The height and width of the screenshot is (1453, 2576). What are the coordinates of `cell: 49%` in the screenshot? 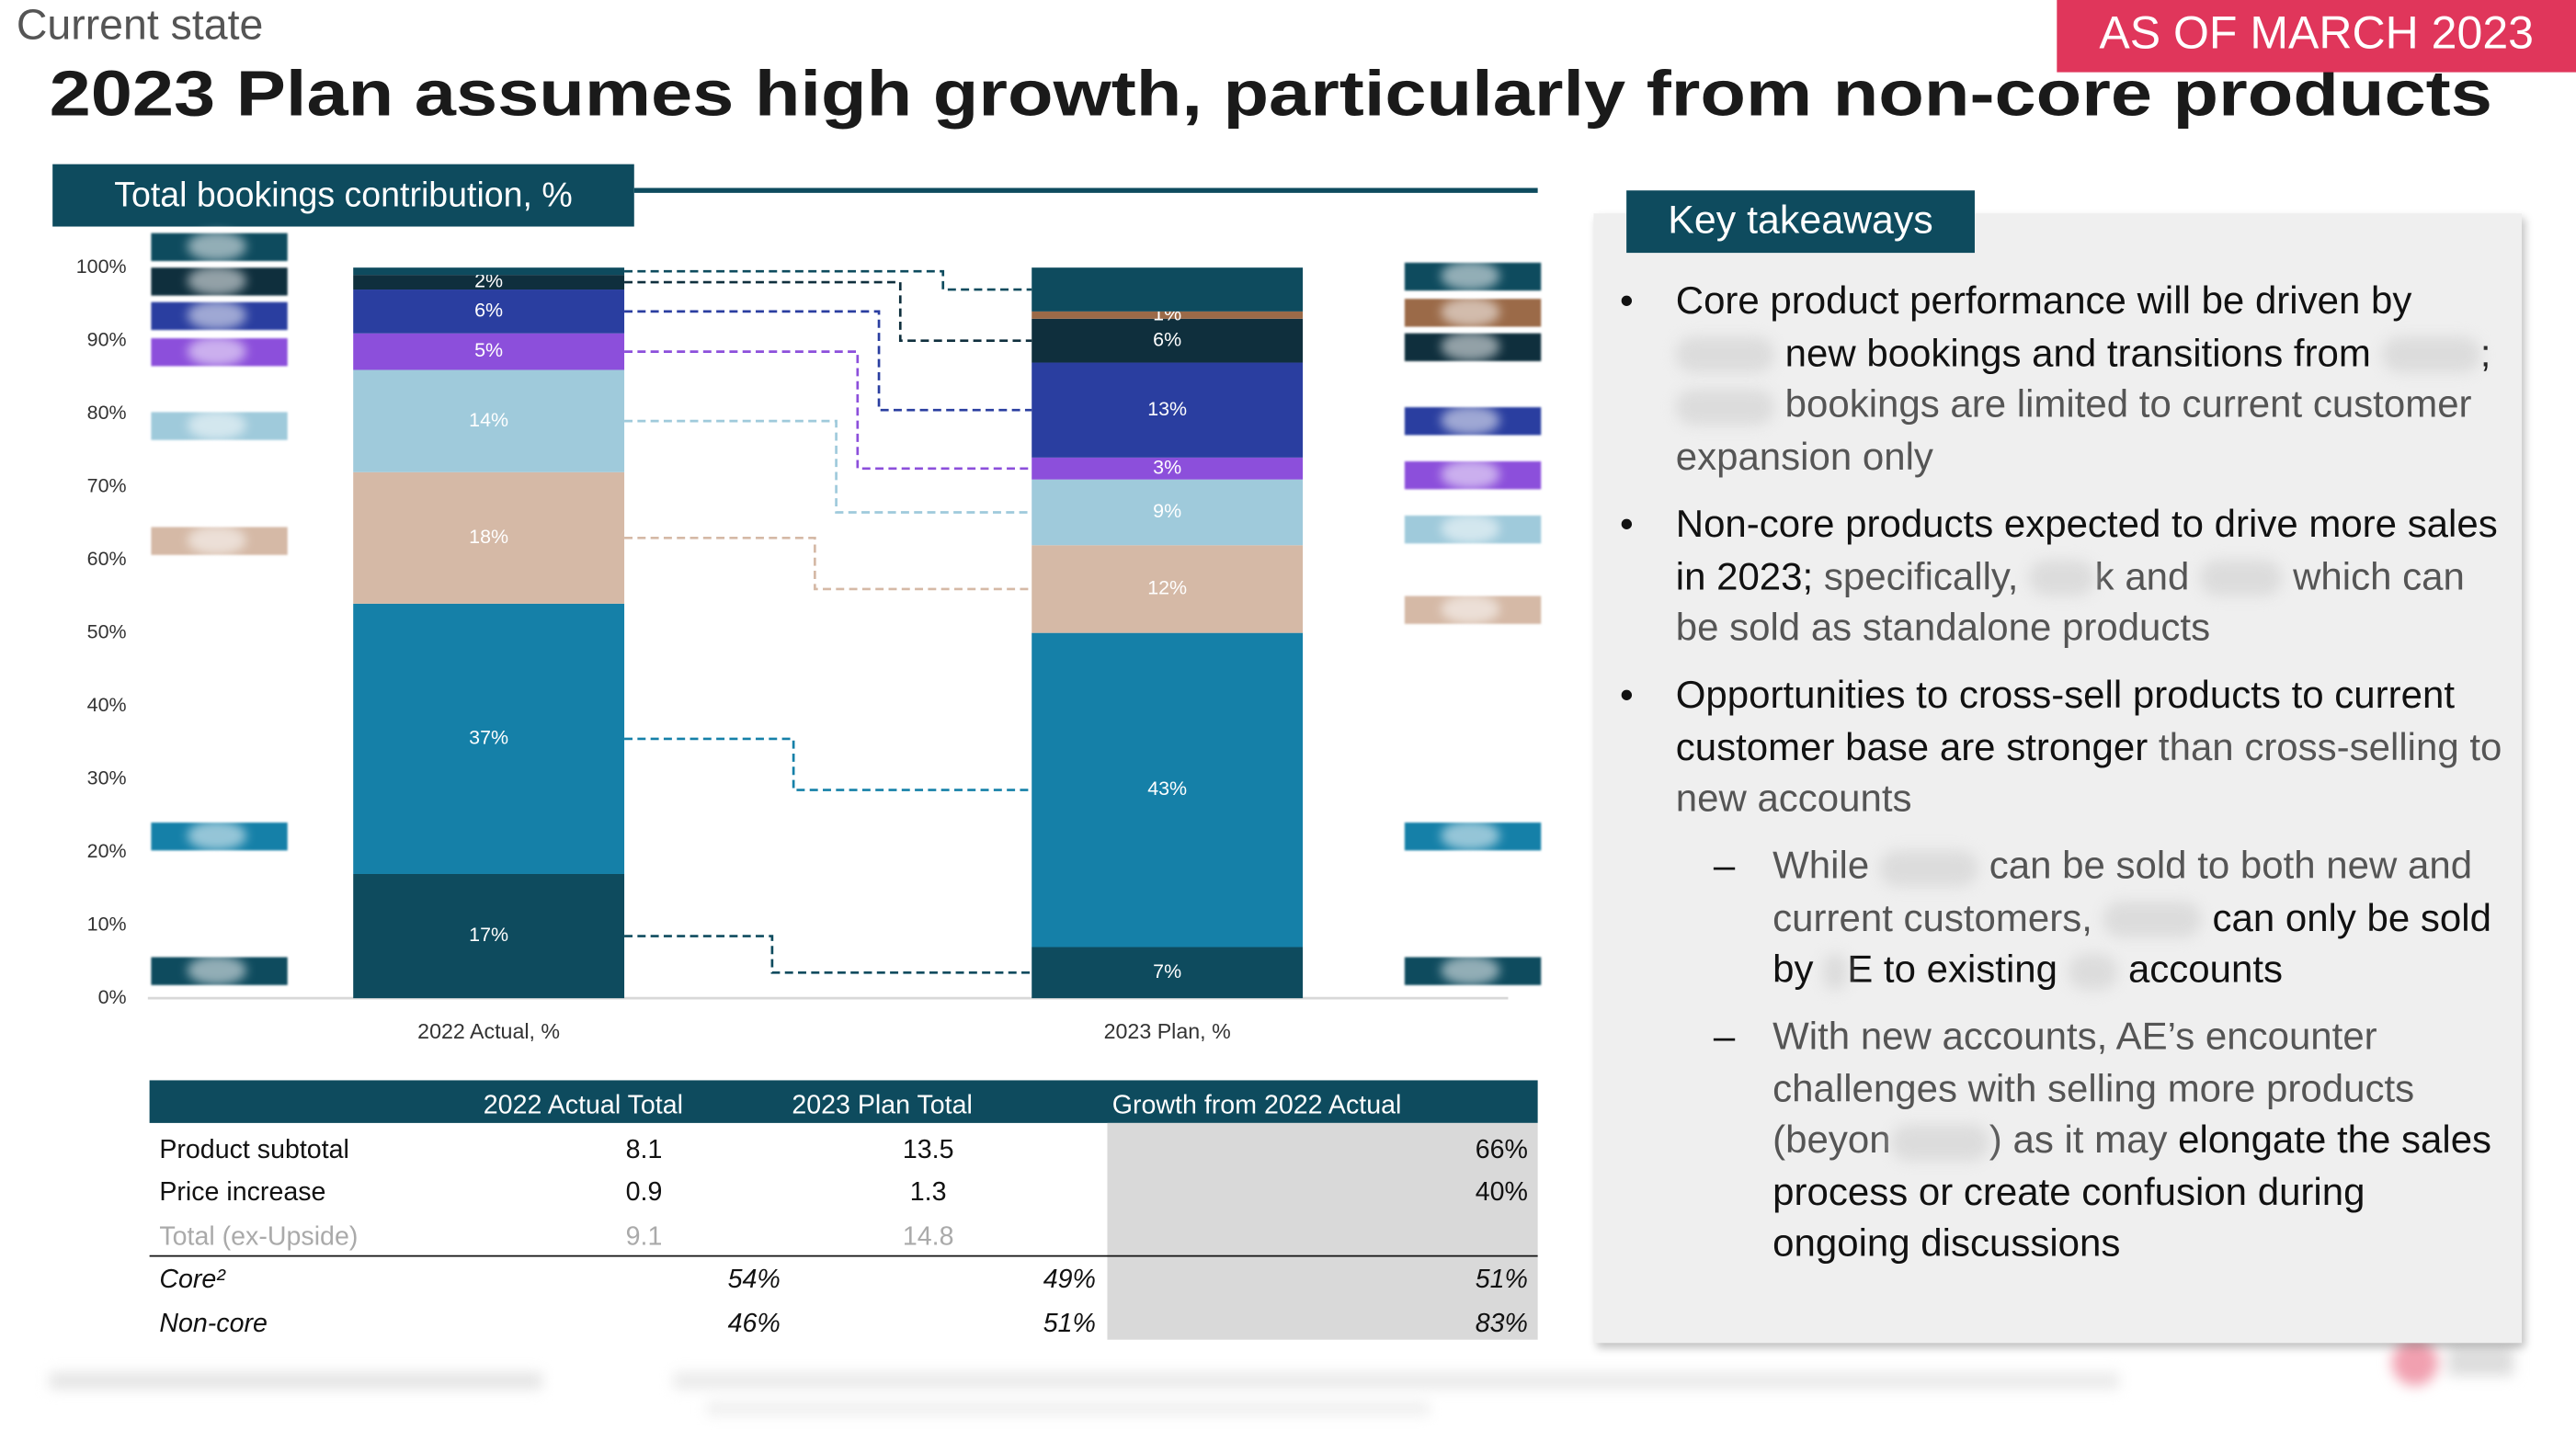 It's located at (1069, 1279).